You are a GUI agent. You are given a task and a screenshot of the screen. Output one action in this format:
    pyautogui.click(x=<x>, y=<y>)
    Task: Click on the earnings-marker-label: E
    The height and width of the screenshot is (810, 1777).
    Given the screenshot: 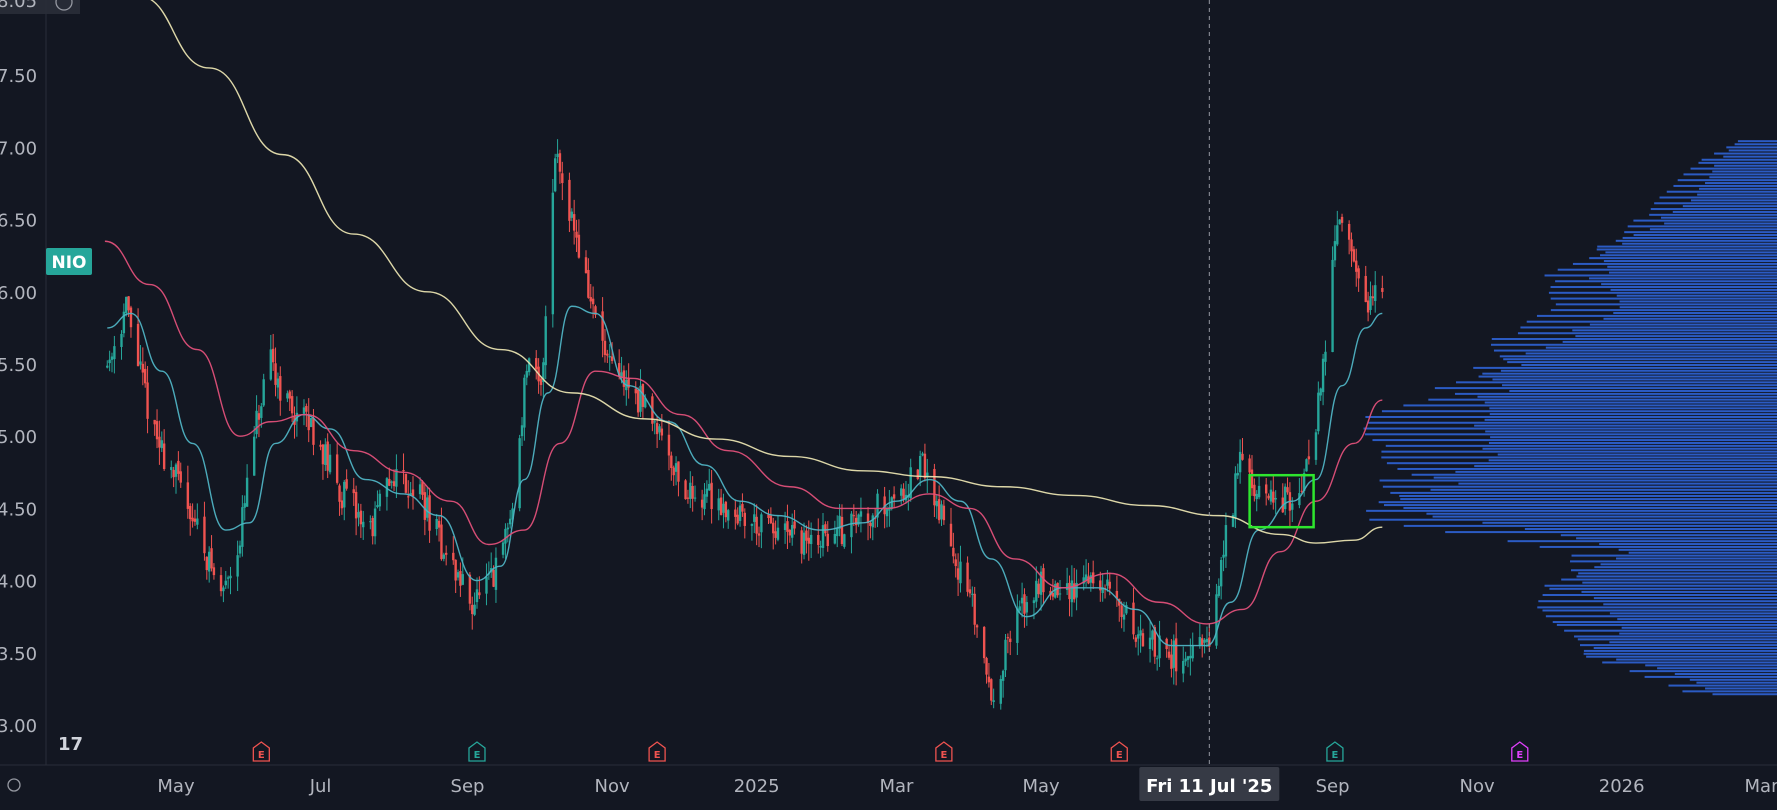 What is the action you would take?
    pyautogui.click(x=1119, y=755)
    